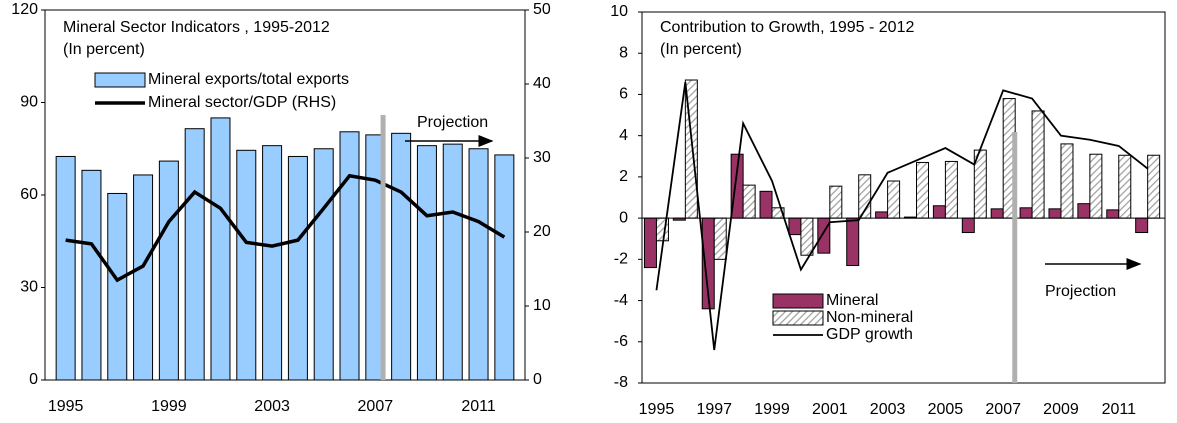 This screenshot has width=1177, height=423. I want to click on x-tick-label: 2009, so click(1061, 409).